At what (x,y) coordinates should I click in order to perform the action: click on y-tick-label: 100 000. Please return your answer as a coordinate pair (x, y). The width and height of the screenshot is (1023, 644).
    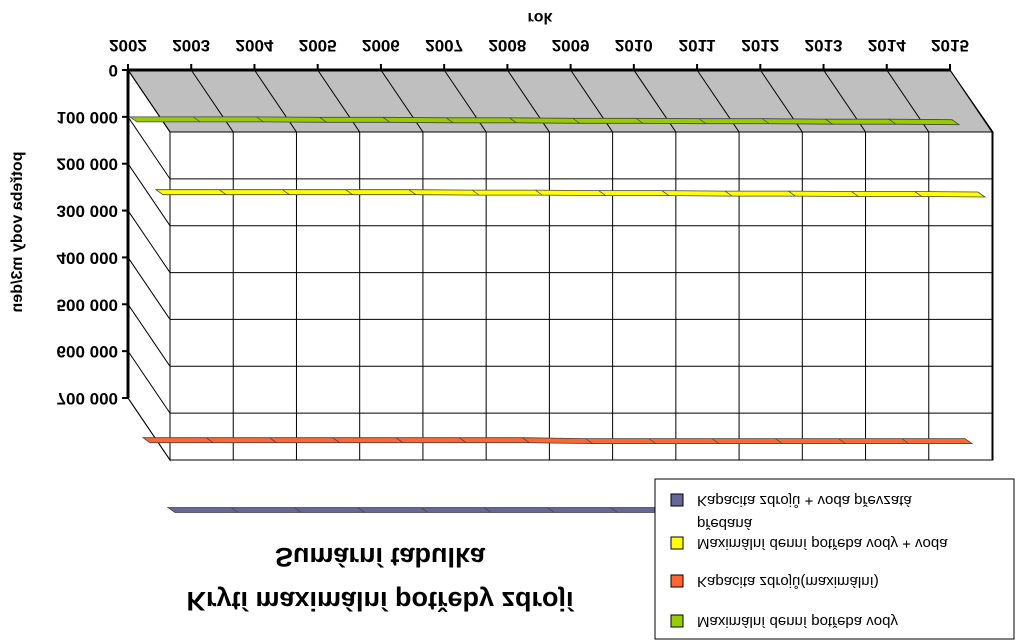
    Looking at the image, I should click on (87, 117).